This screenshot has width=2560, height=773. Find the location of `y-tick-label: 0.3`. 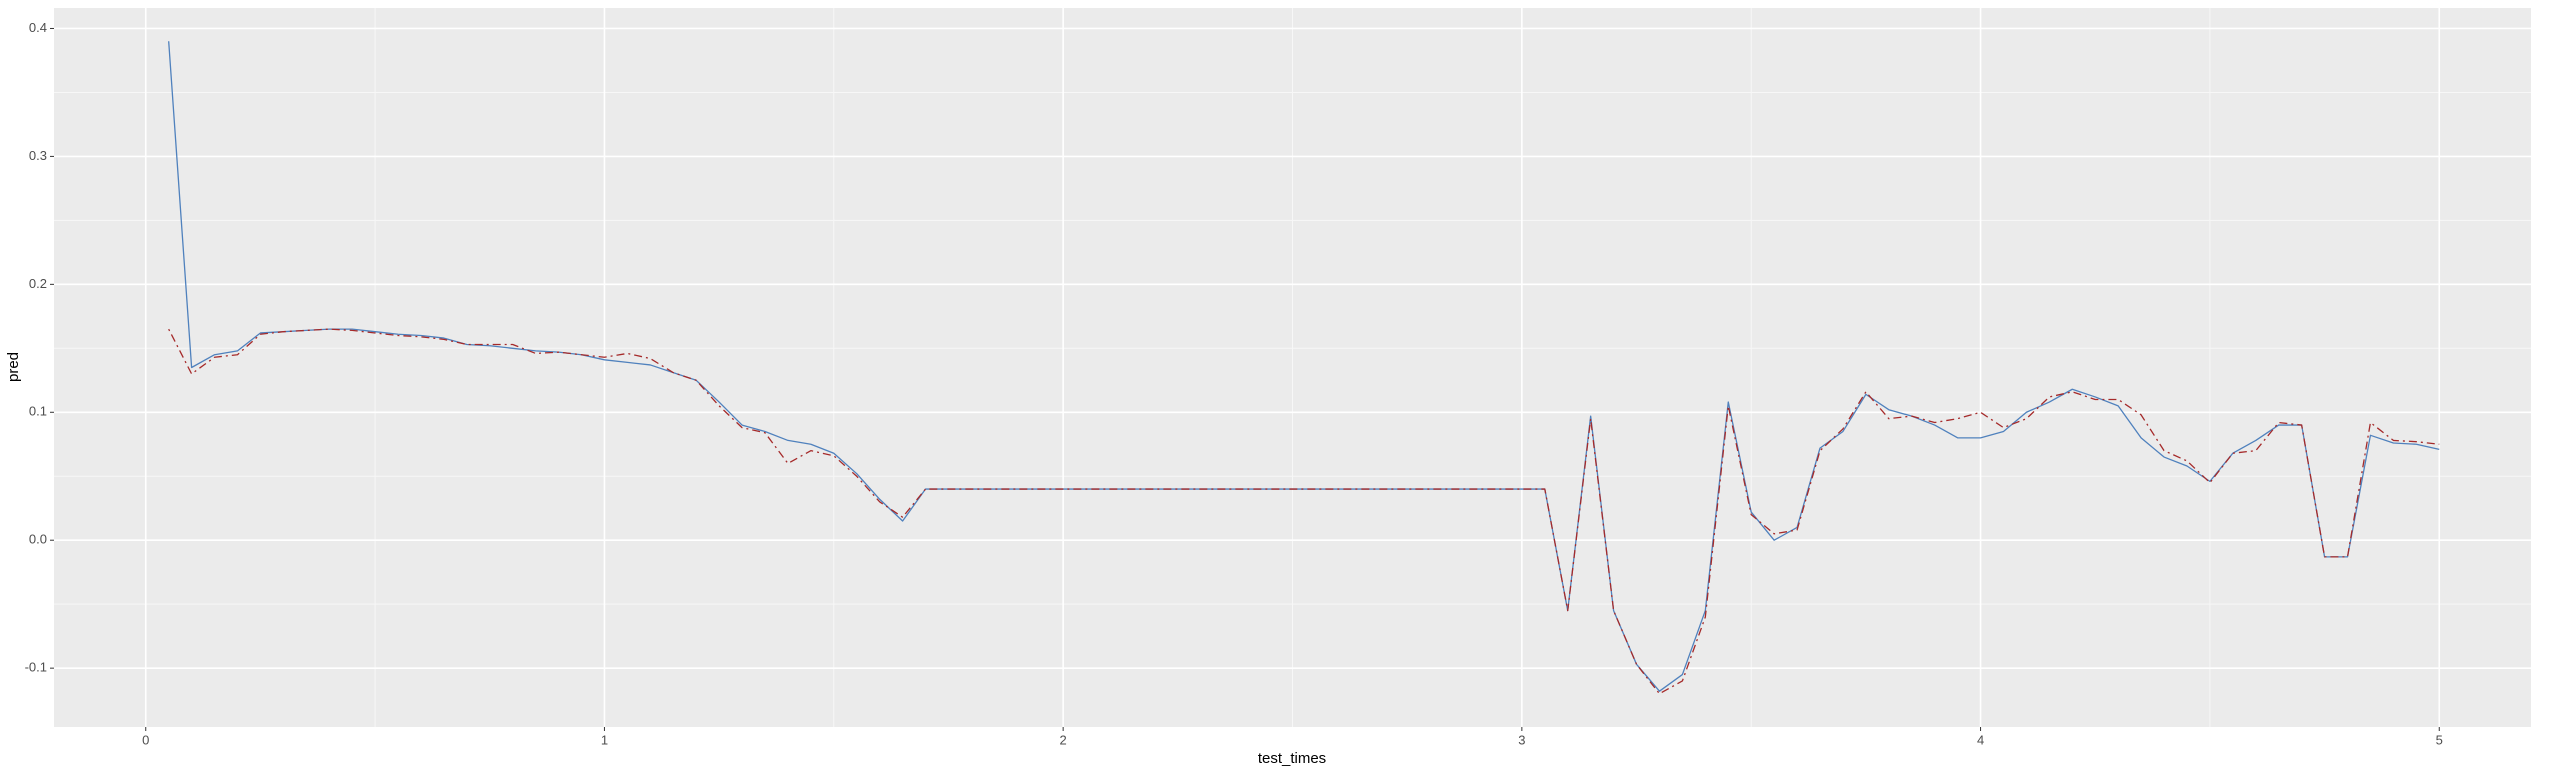

y-tick-label: 0.3 is located at coordinates (38, 155).